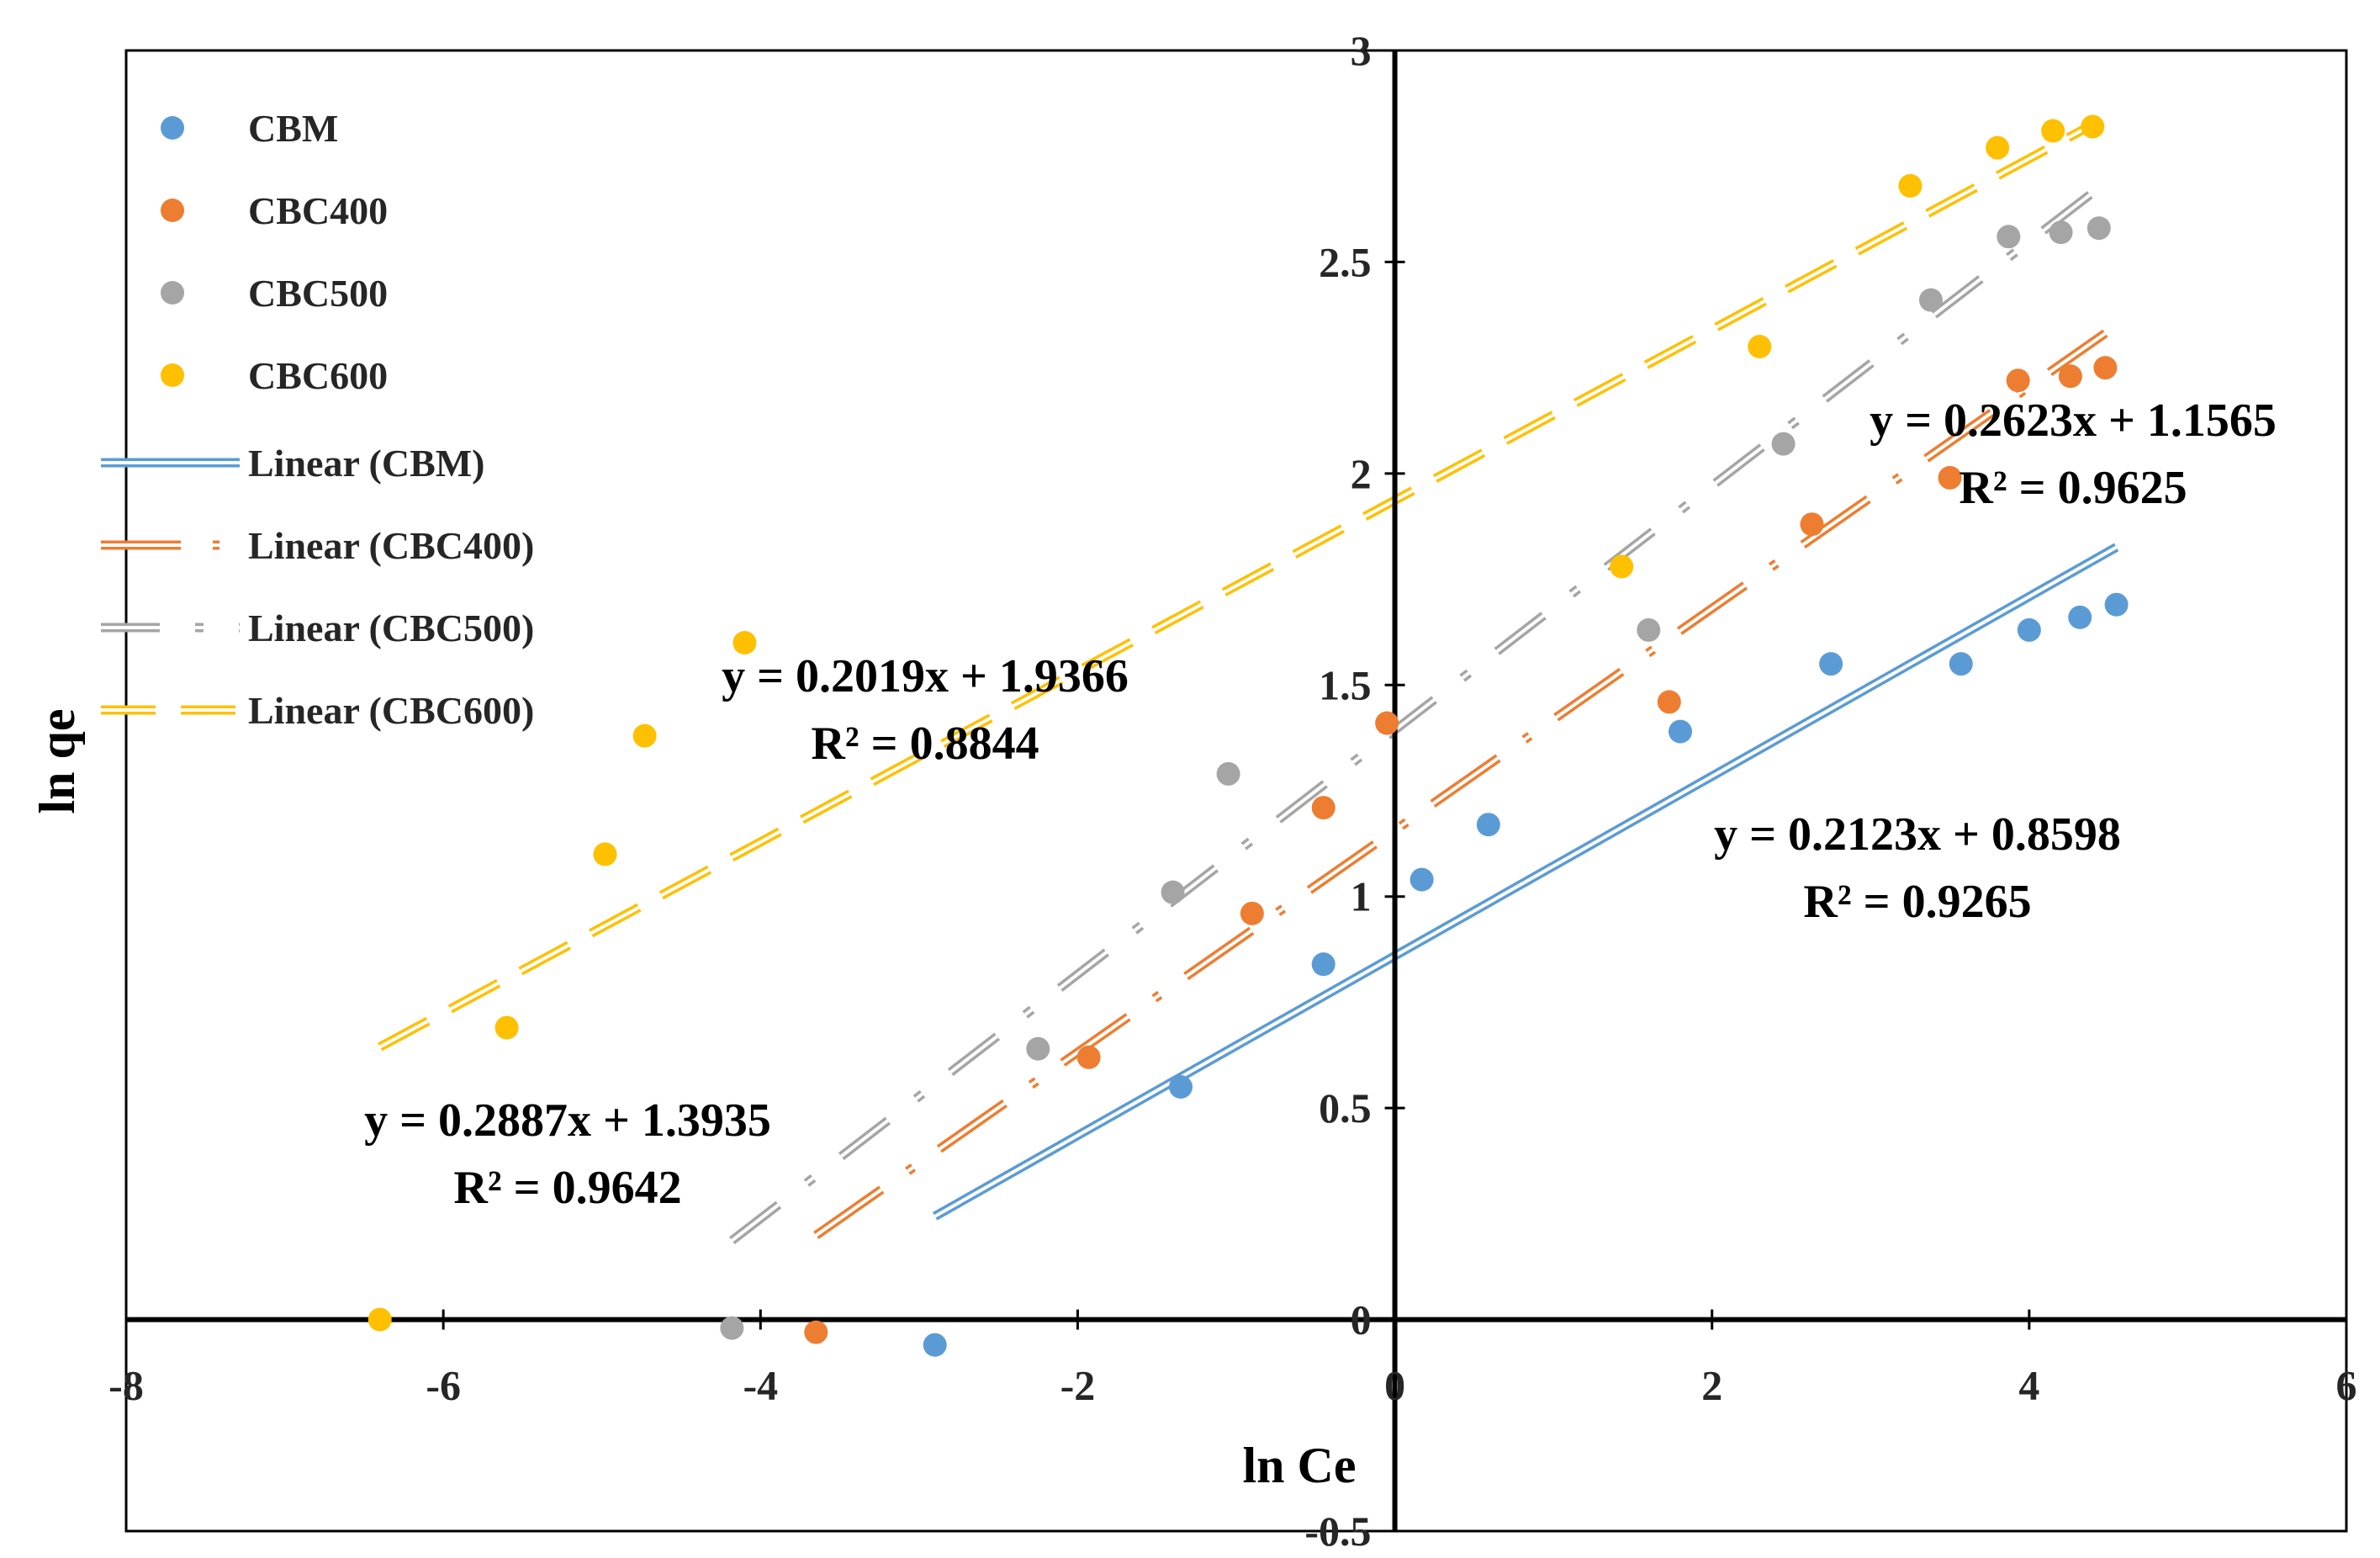 The width and height of the screenshot is (2380, 1558). I want to click on equation-cbc600: y = 0.2019x + 1.9366, so click(925, 676).